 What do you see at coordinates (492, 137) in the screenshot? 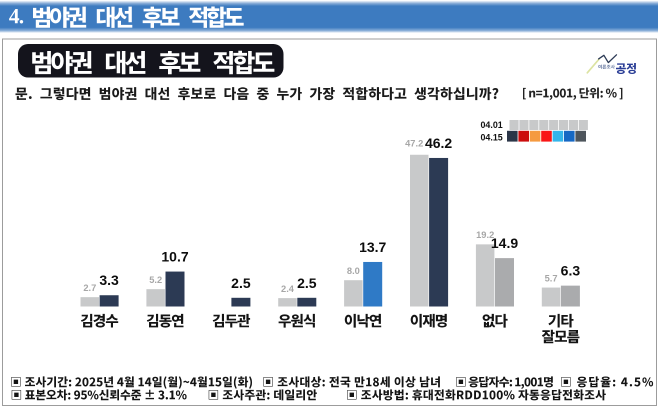
I see `svg-text: 04.15` at bounding box center [492, 137].